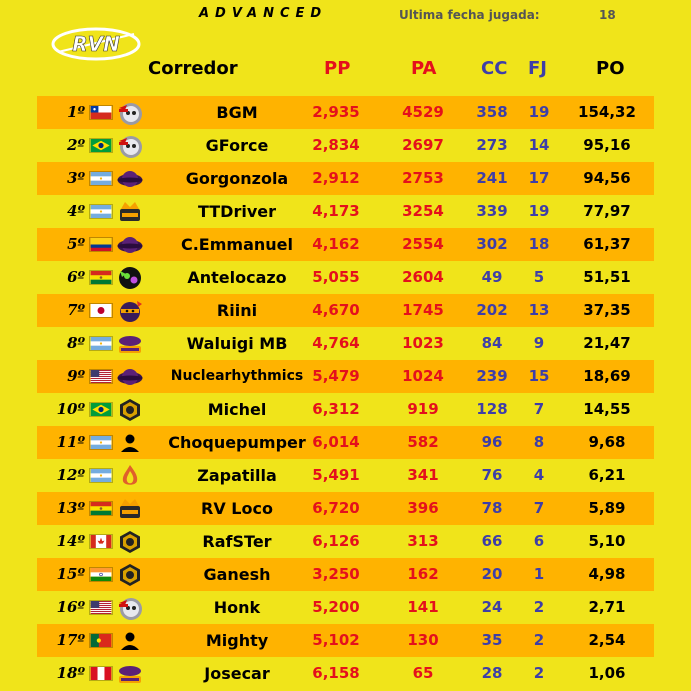  Describe the element at coordinates (423, 178) in the screenshot. I see `pa-cell: 2753` at that location.